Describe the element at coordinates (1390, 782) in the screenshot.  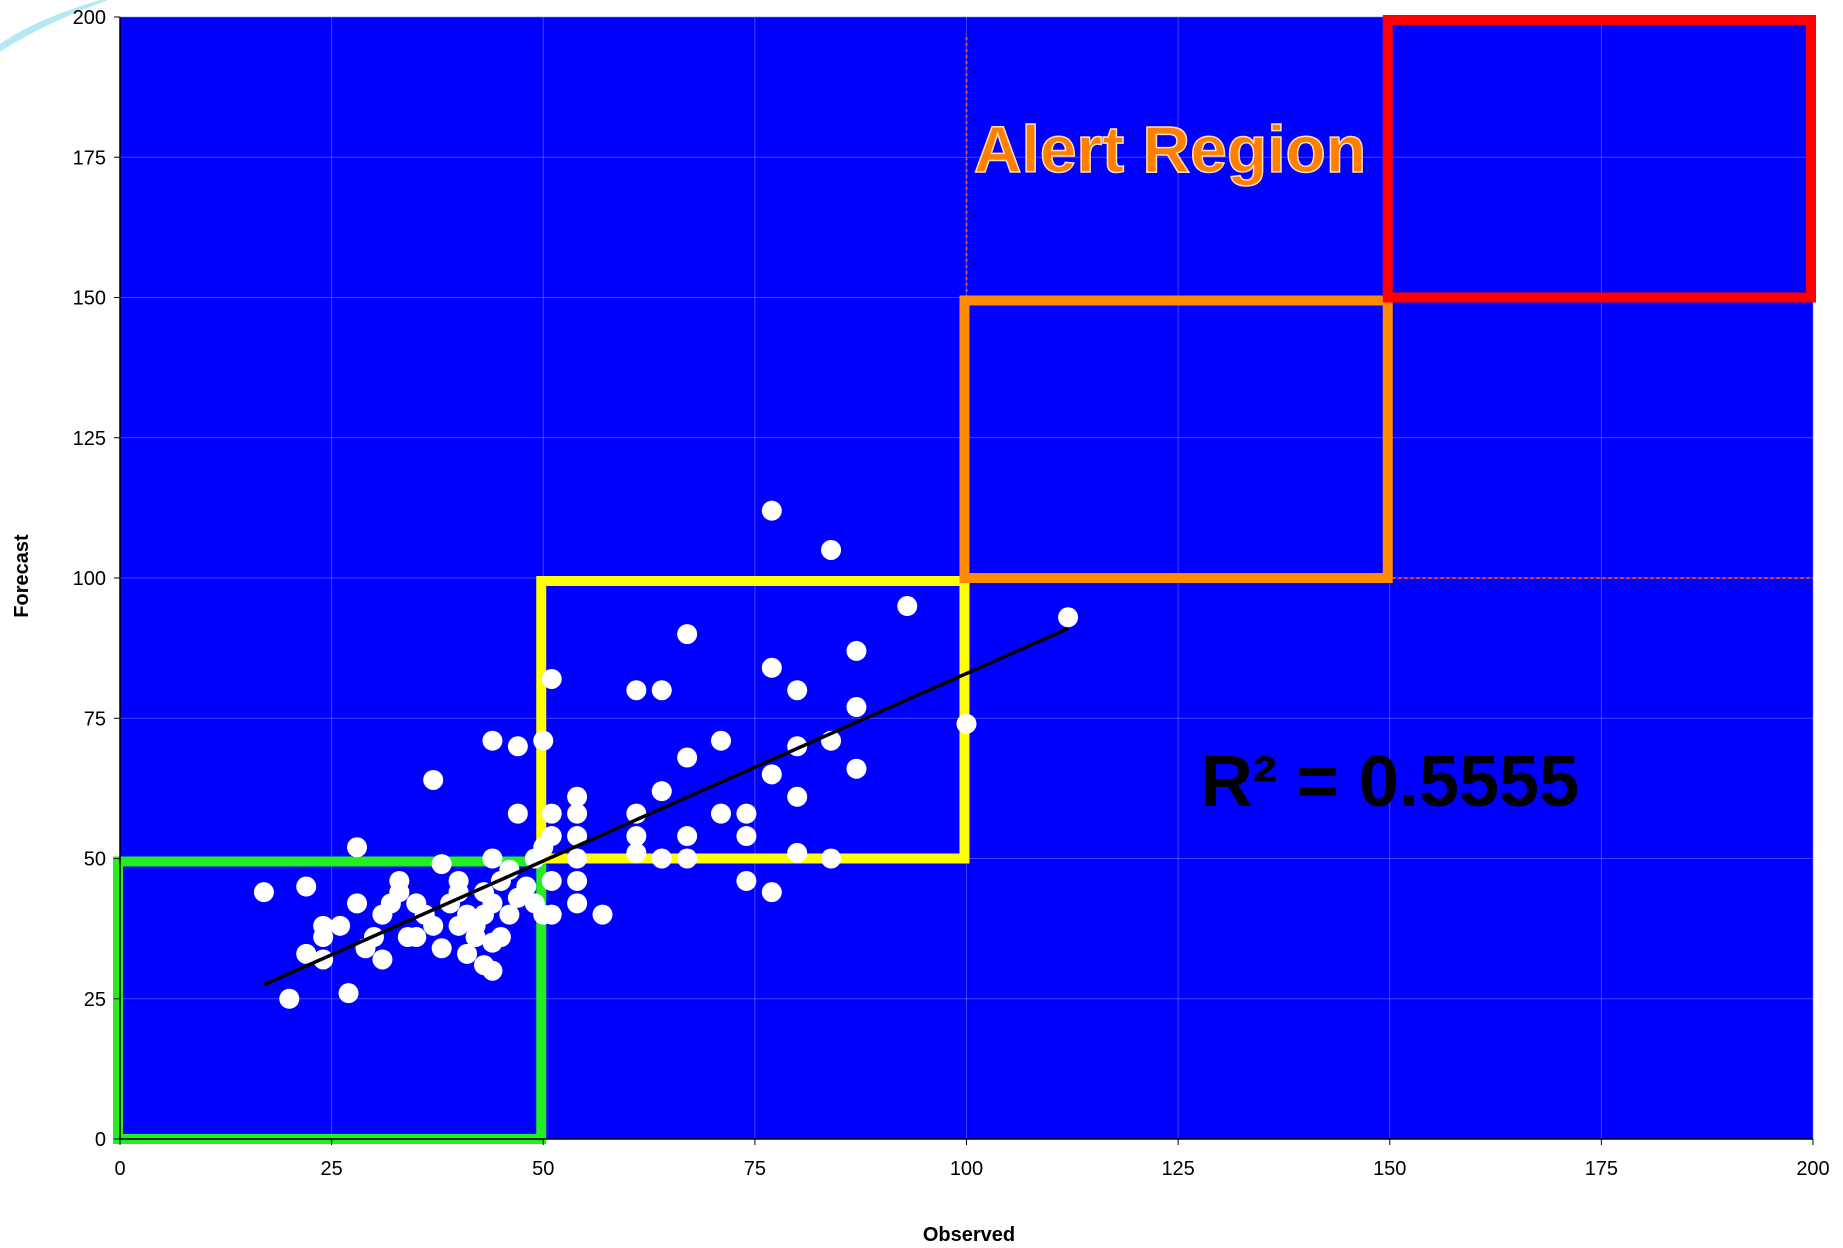
I see `r-squared-label: R² = 0.5555` at that location.